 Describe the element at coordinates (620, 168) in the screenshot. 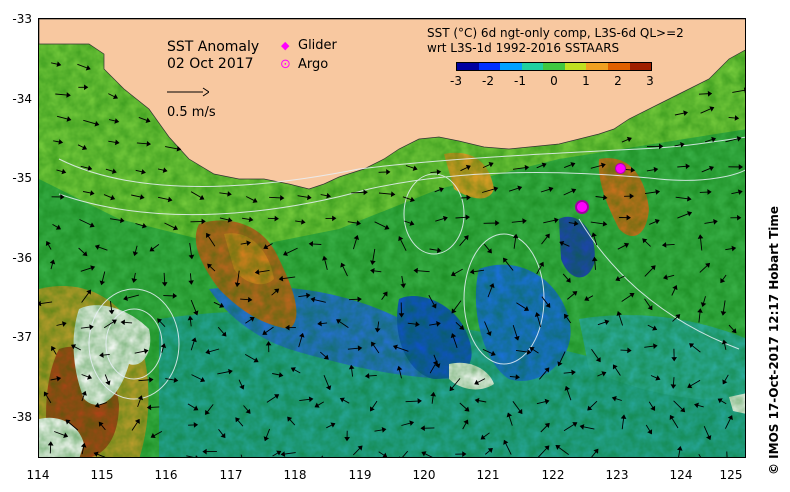

I see `glider-position` at that location.